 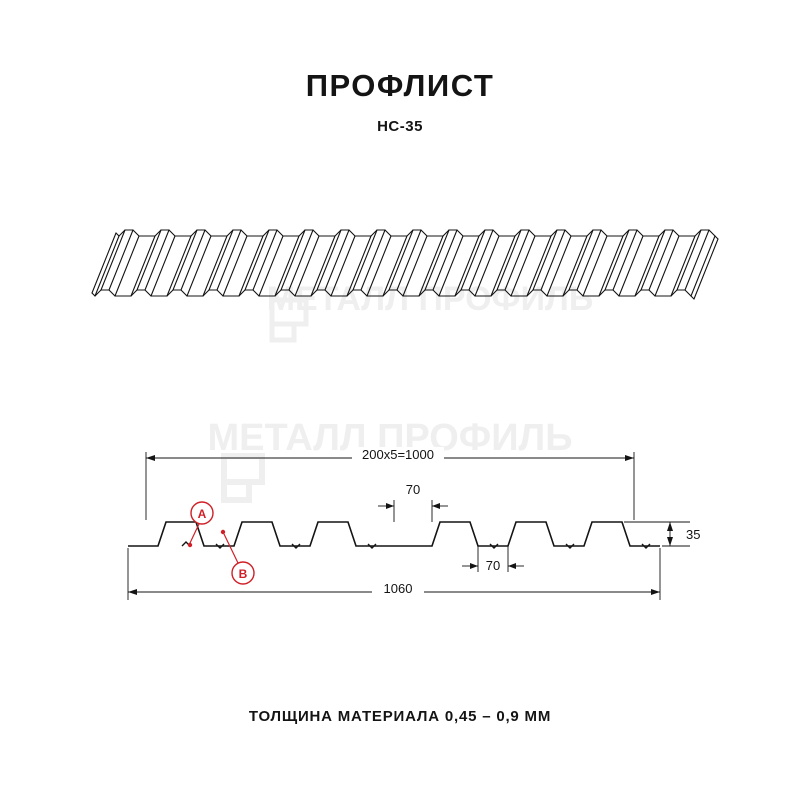 What do you see at coordinates (430, 299) in the screenshot?
I see `watermark-top-text: МЕТАЛЛ ПРОФИЛЬ` at bounding box center [430, 299].